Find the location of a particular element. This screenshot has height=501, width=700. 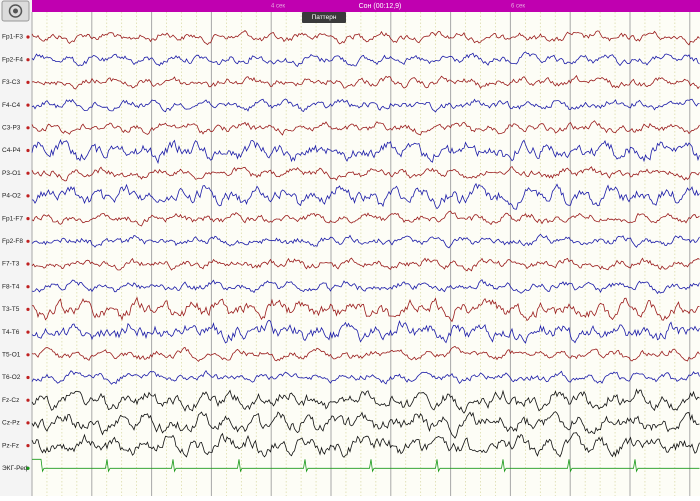

channel-label: ЭКГ-Реф is located at coordinates (16, 468).